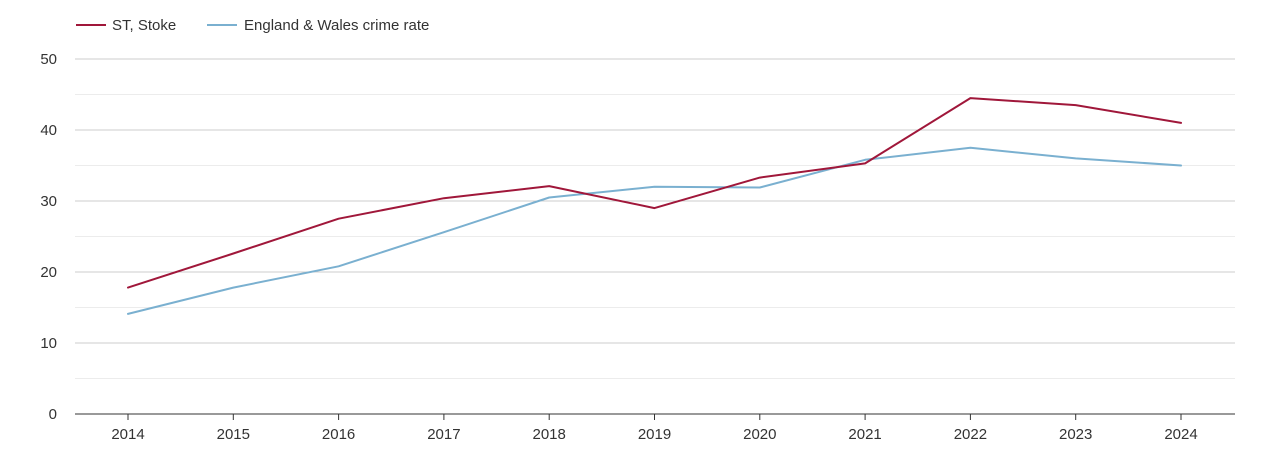 Image resolution: width=1270 pixels, height=450 pixels. What do you see at coordinates (48, 59) in the screenshot?
I see `y-tick-label: 50` at bounding box center [48, 59].